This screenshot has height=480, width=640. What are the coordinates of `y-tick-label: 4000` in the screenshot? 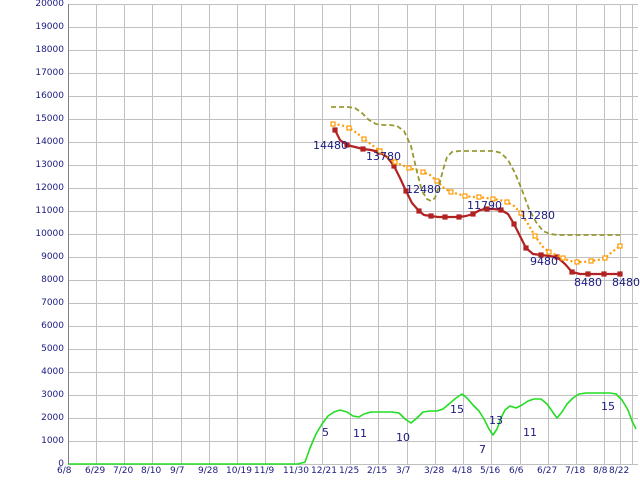 It's located at (52, 372).